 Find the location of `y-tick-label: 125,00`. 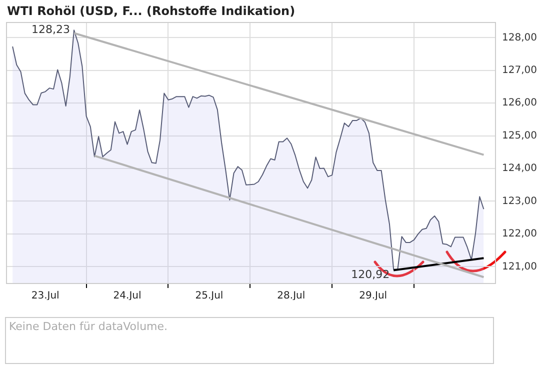

y-tick-label: 125,00 is located at coordinates (519, 136).